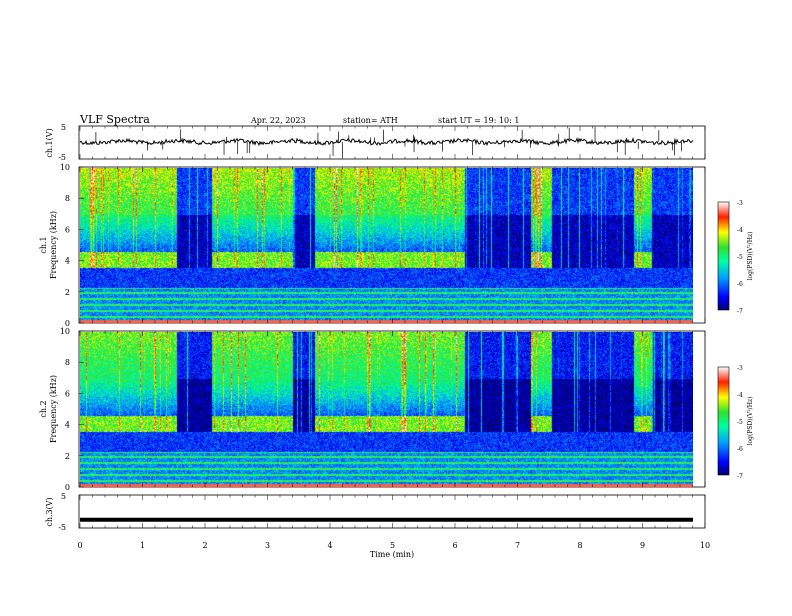 The width and height of the screenshot is (792, 616). I want to click on ch2-spec-ylabel-top: ch.2, so click(43, 408).